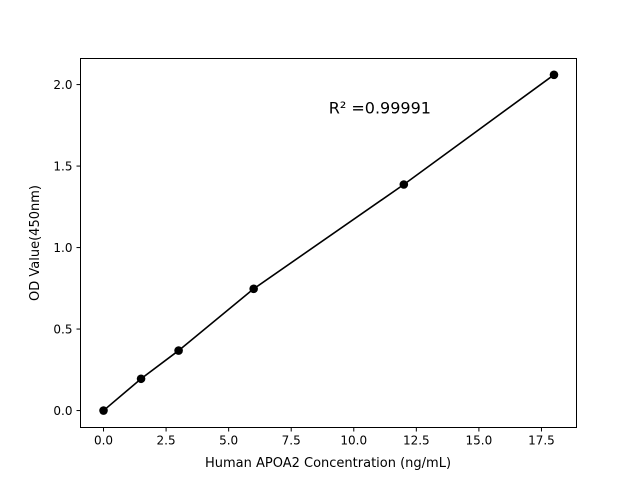 The width and height of the screenshot is (640, 480). I want to click on x-tick-label: 12.5, so click(416, 441).